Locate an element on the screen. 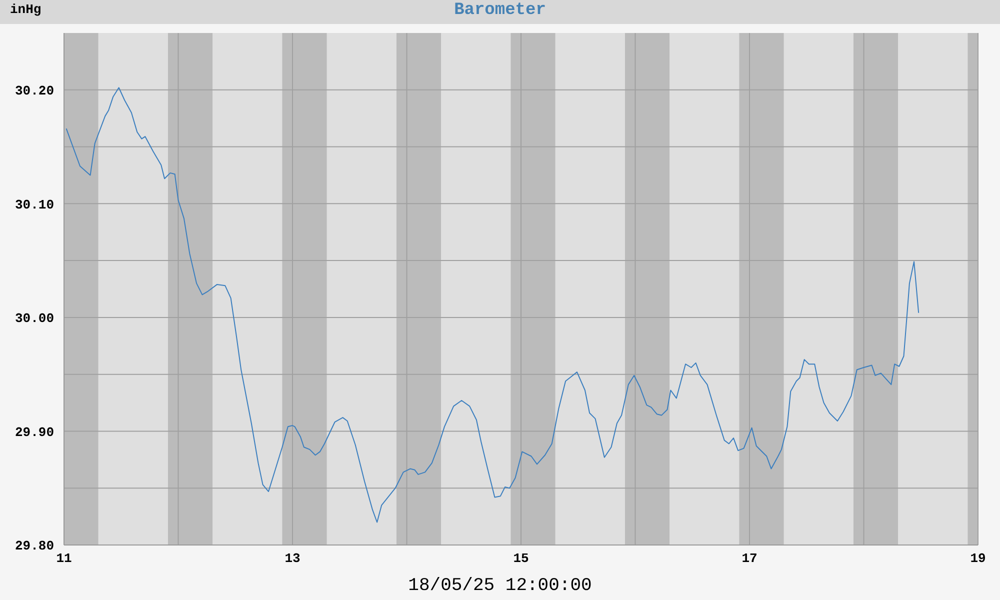  y-tick-label: 29.90 is located at coordinates (34, 432).